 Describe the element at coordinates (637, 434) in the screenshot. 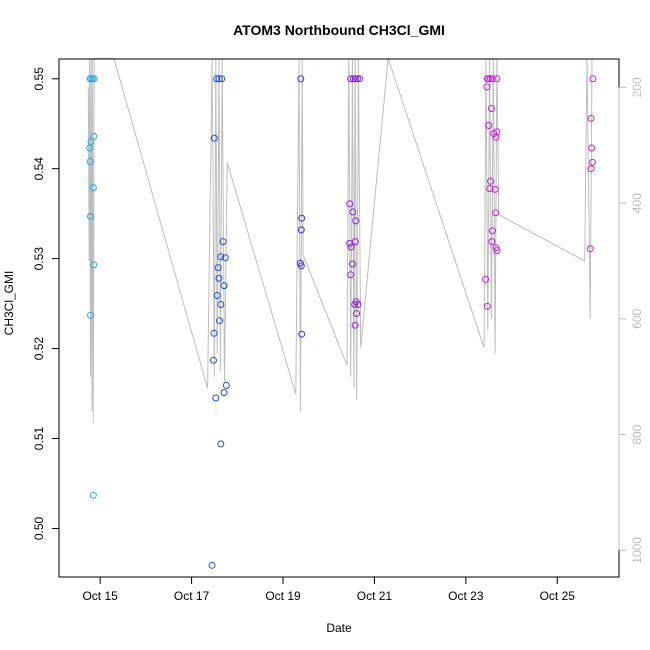

I see `right-tick-label: 800` at that location.